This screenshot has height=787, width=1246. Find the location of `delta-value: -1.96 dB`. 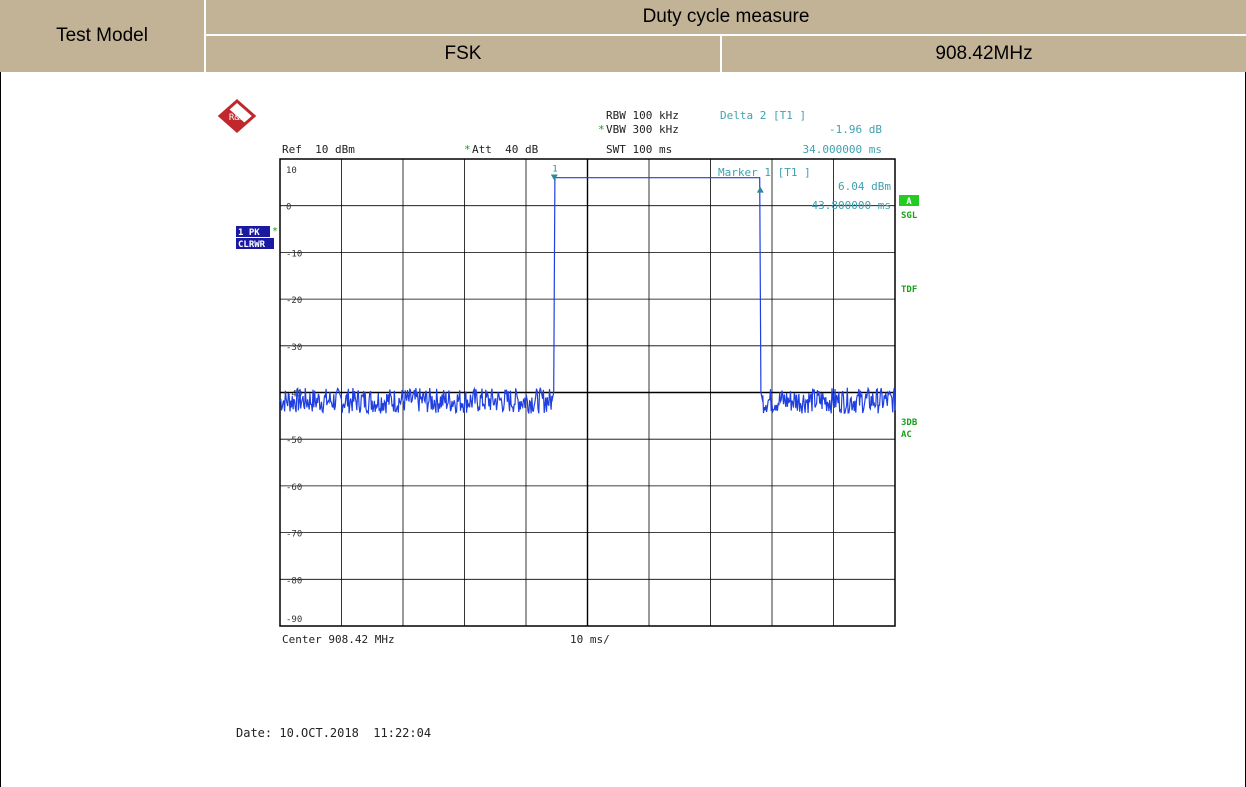

delta-value: -1.96 dB is located at coordinates (855, 129).